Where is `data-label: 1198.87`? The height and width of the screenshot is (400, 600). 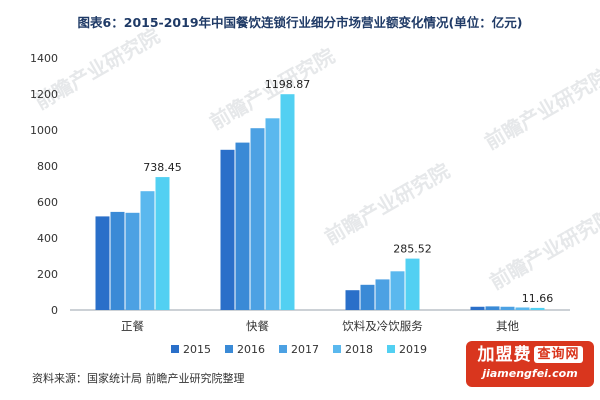
data-label: 1198.87 is located at coordinates (288, 84).